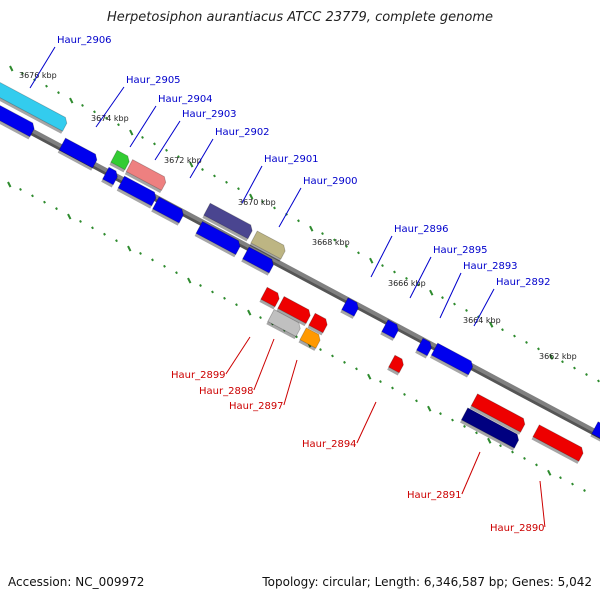  I want to click on gene-label-forward: Haur_2901, so click(291, 159).